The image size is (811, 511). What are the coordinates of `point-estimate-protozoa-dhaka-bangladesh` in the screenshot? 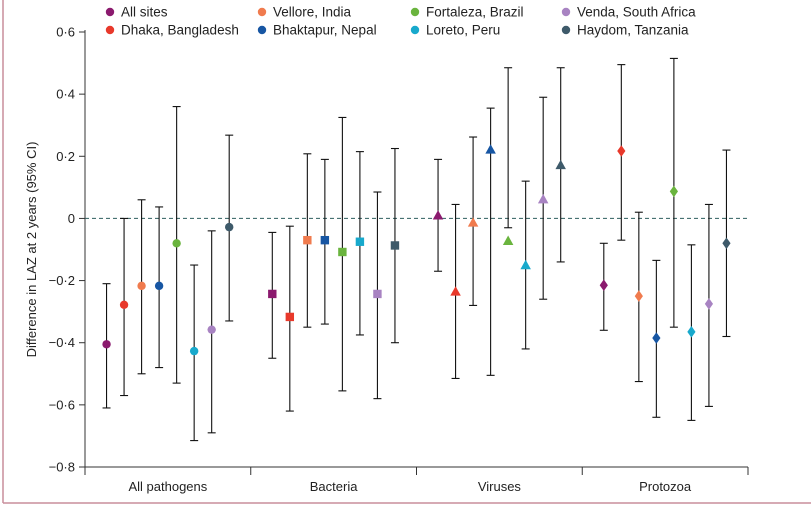 It's located at (621, 151).